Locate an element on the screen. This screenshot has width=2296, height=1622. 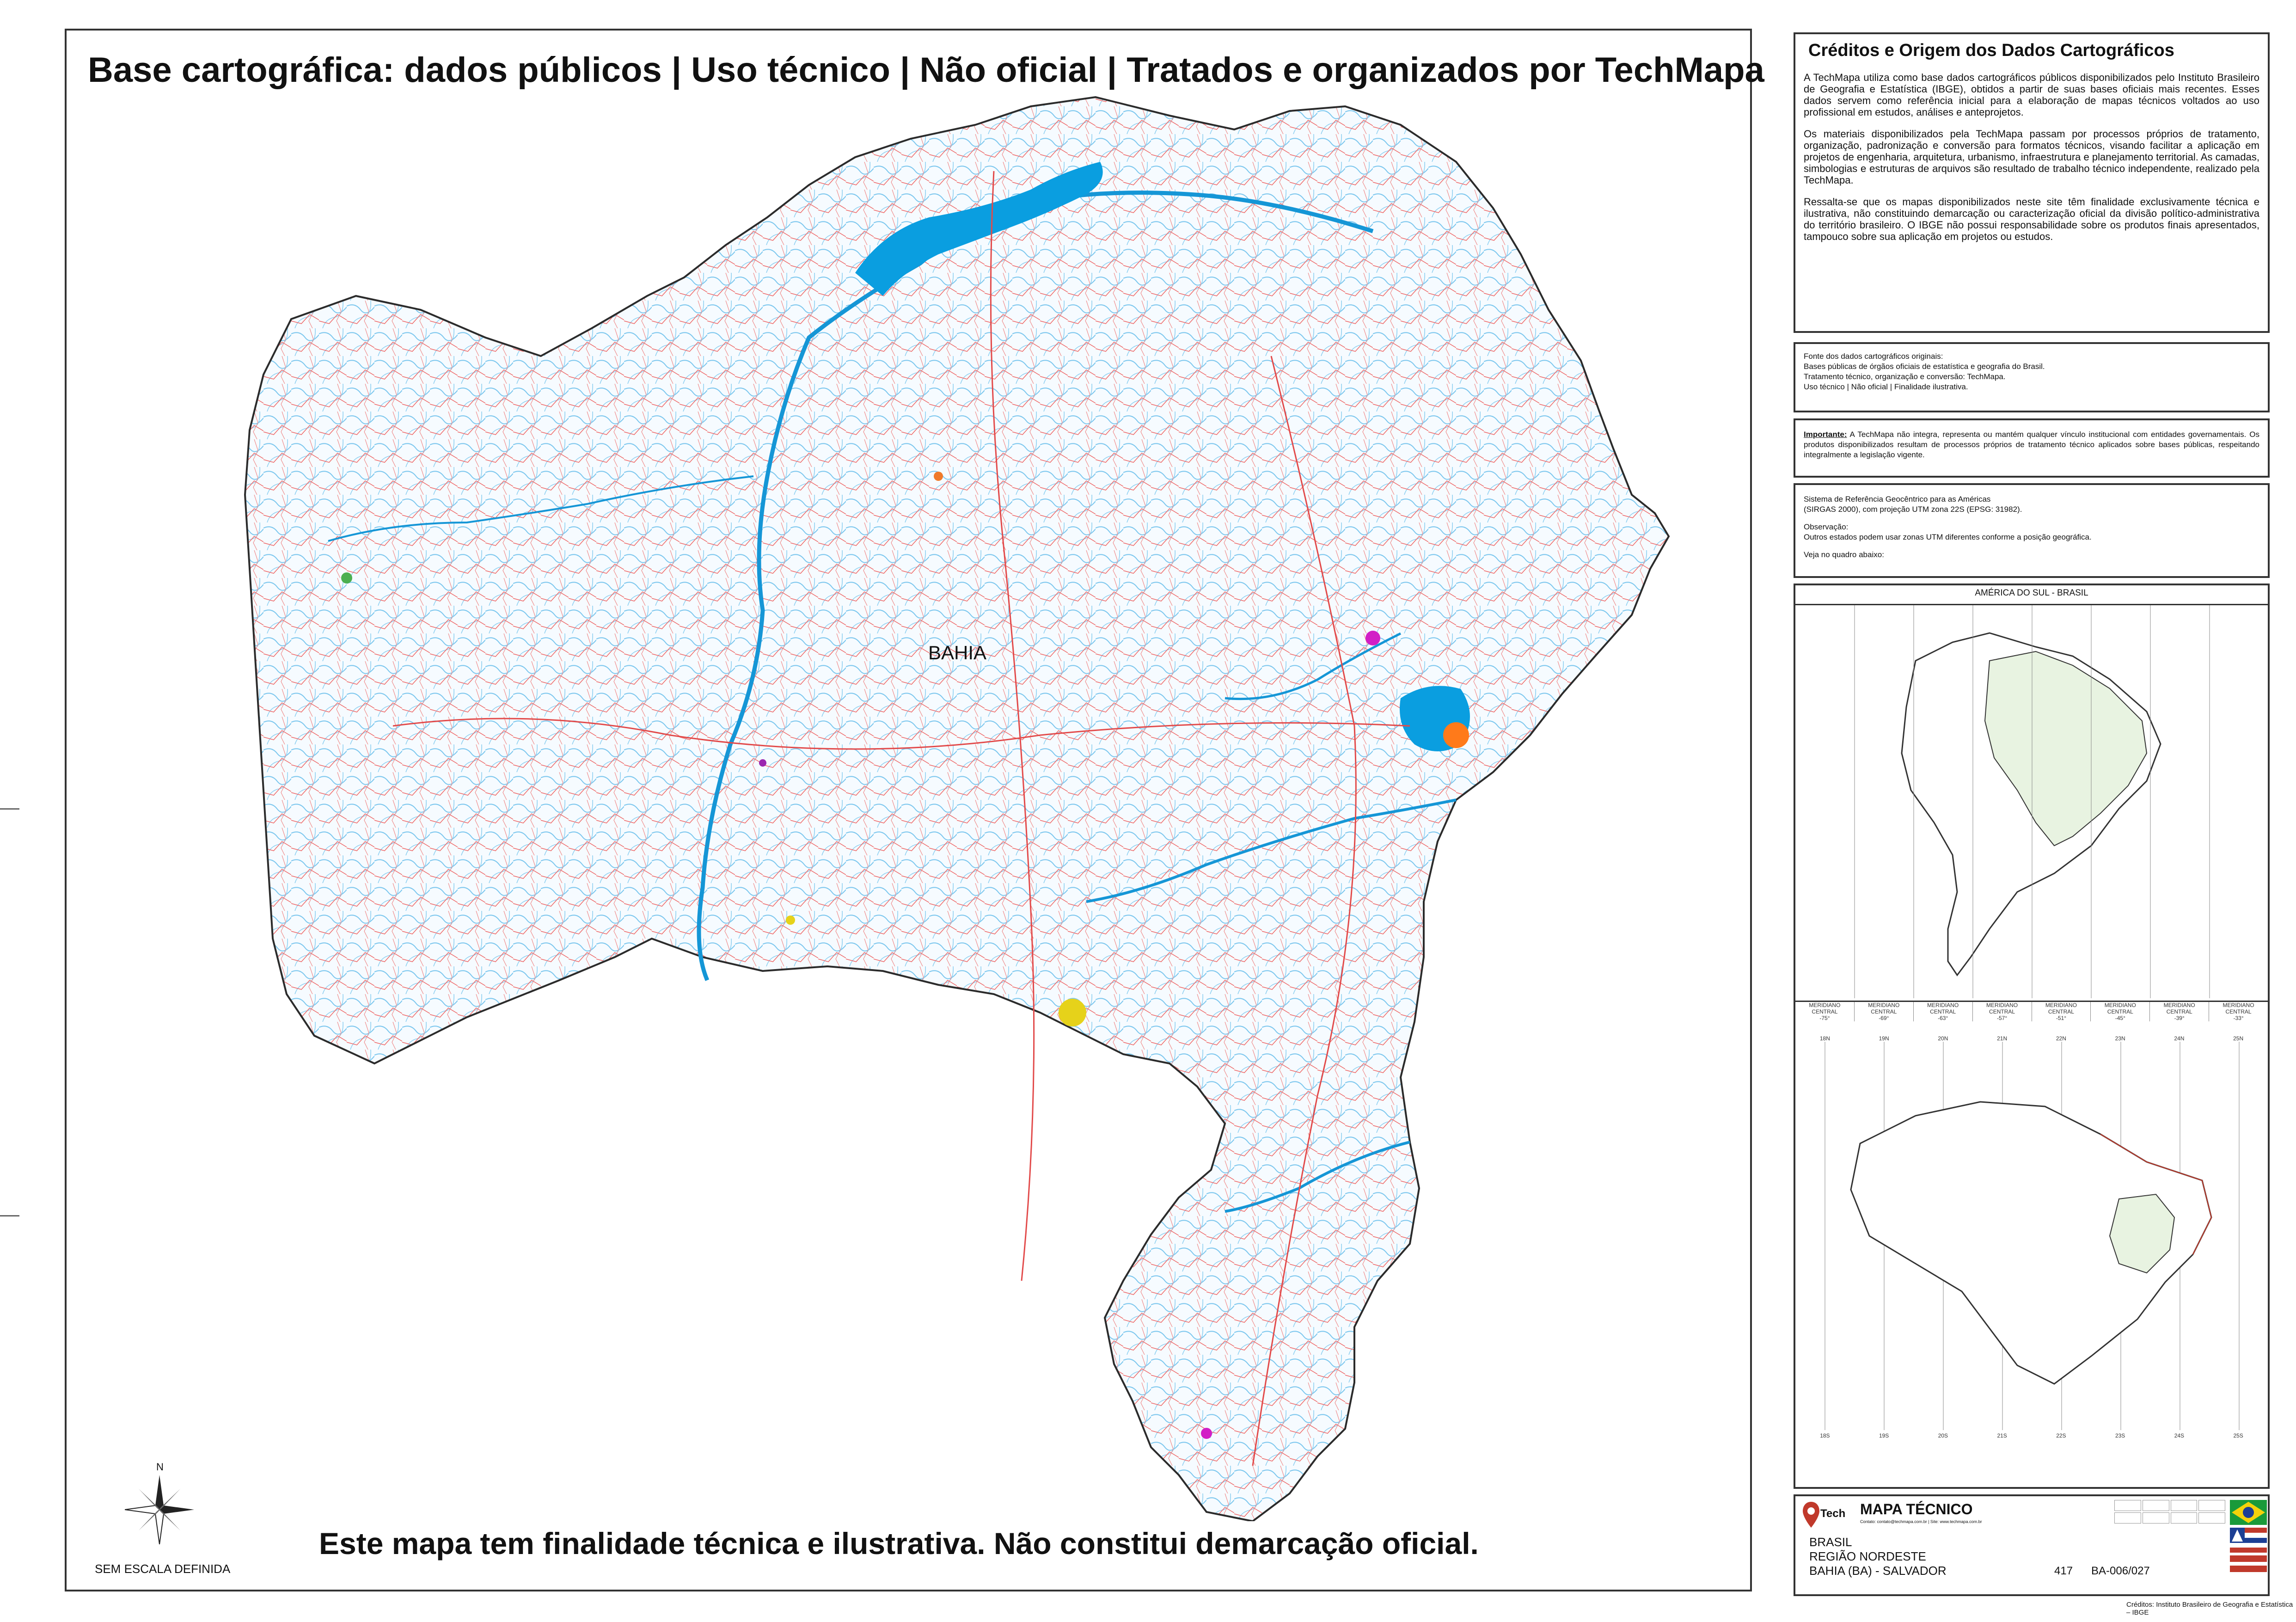
title-block-heading: MAPA TÉCNICO is located at coordinates (1916, 1510).